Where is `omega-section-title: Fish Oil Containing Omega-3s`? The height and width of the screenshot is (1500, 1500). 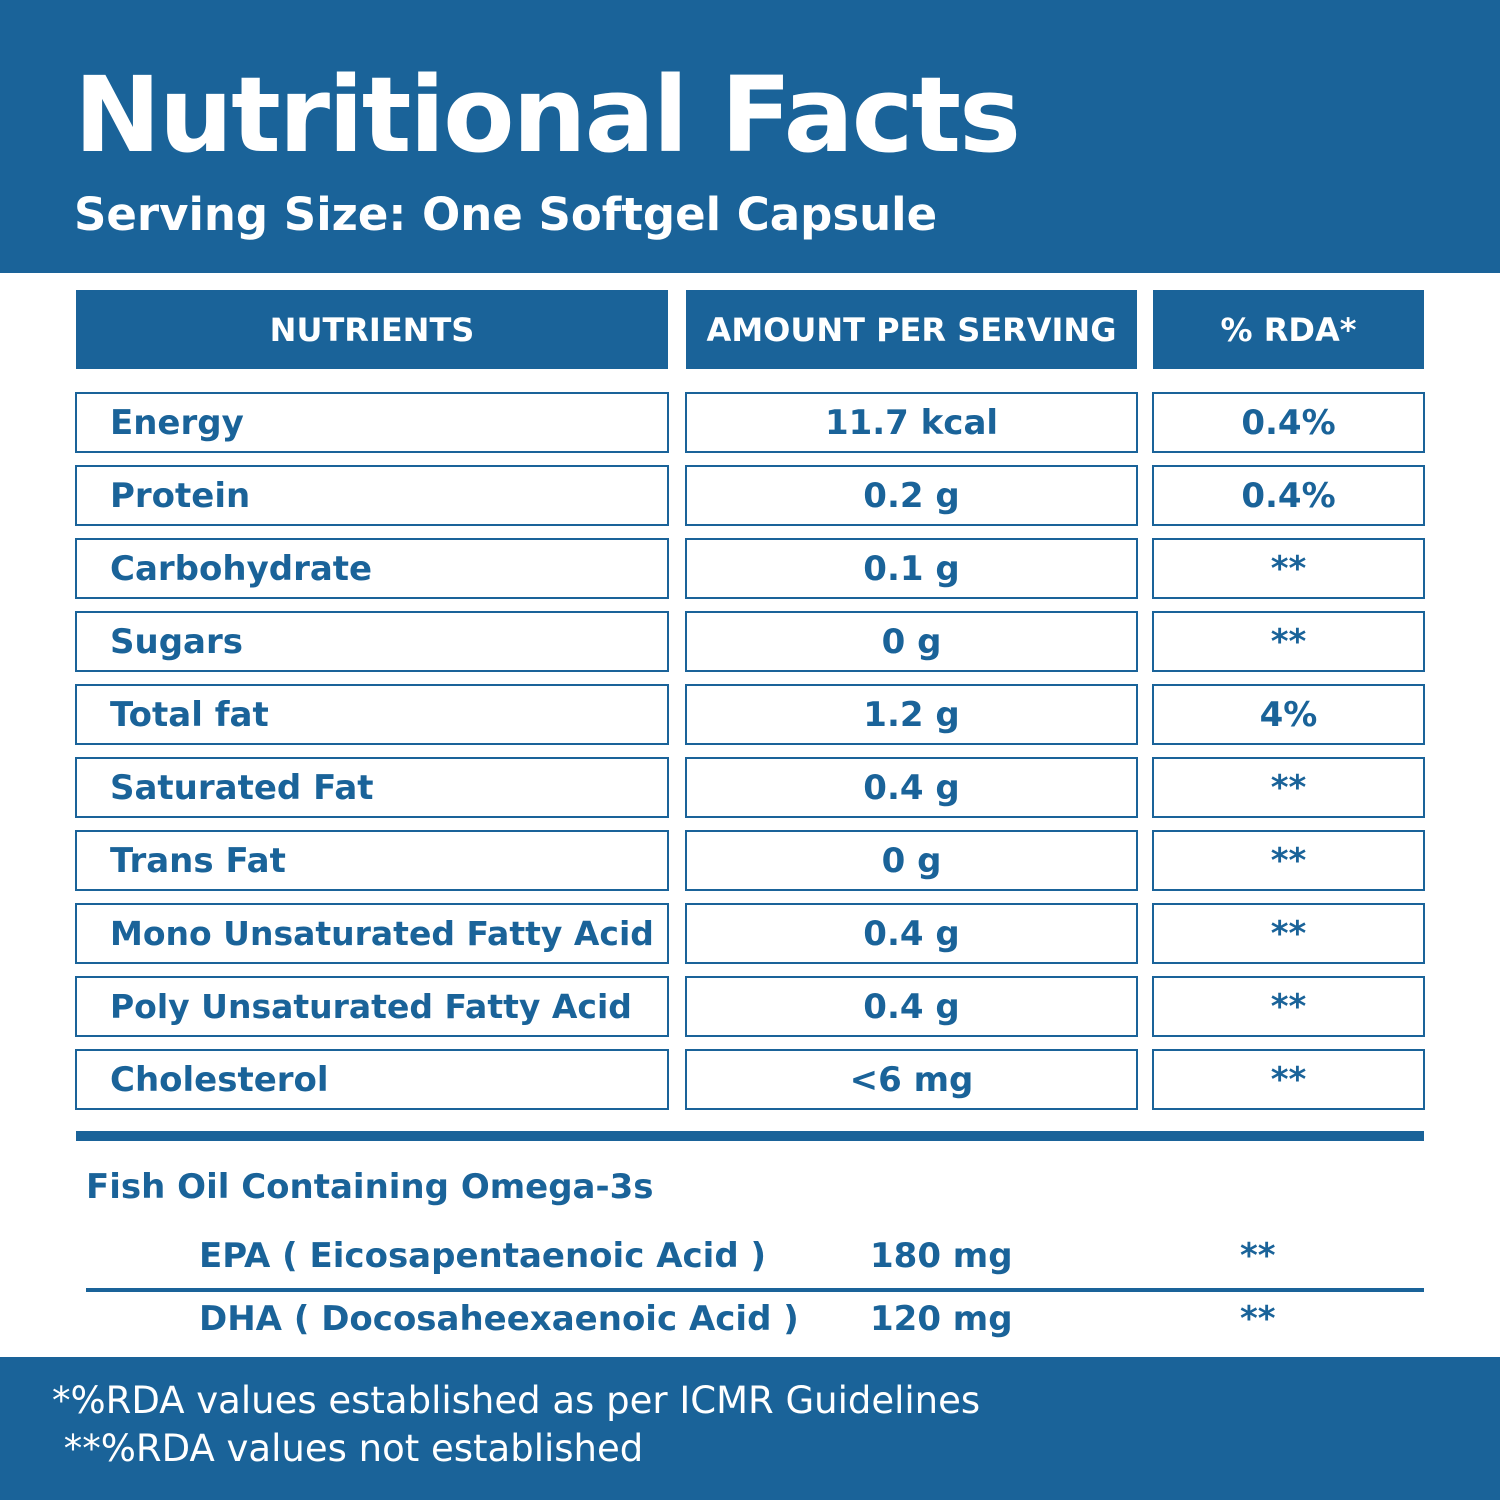
omega-section-title: Fish Oil Containing Omega-3s is located at coordinates (370, 1187).